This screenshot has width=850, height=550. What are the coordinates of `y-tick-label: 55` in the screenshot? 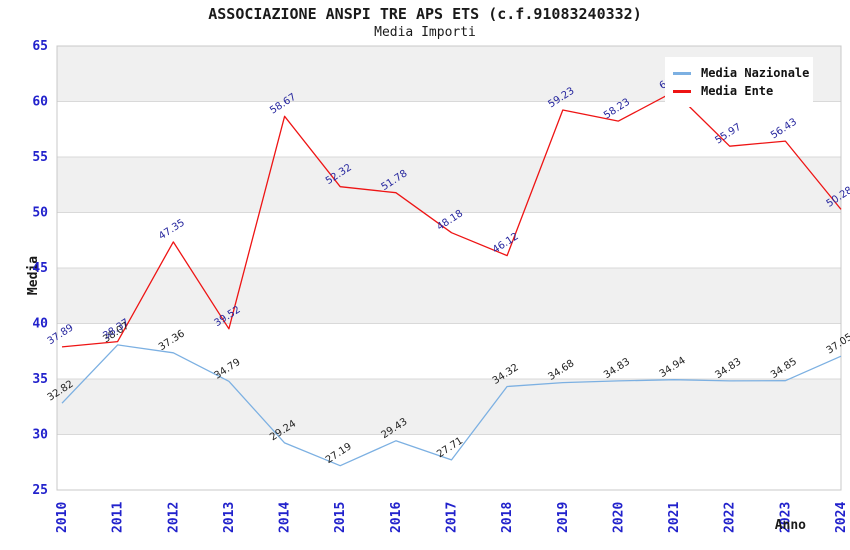 It's located at (40, 157).